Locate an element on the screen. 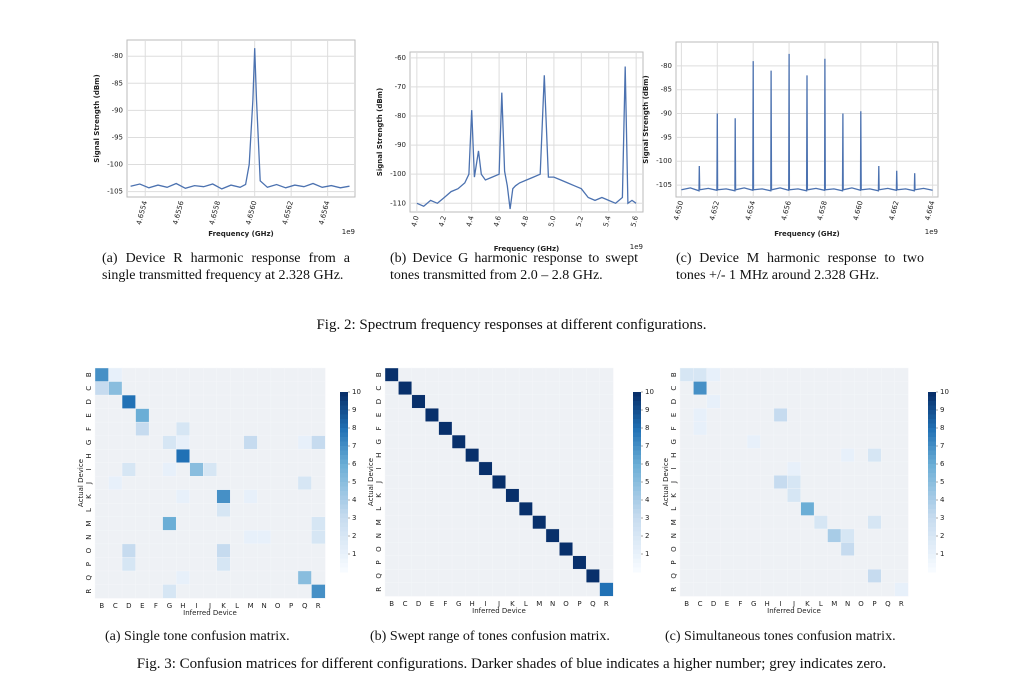 This screenshot has height=696, width=1023. x-tick-label: N is located at coordinates (552, 604).